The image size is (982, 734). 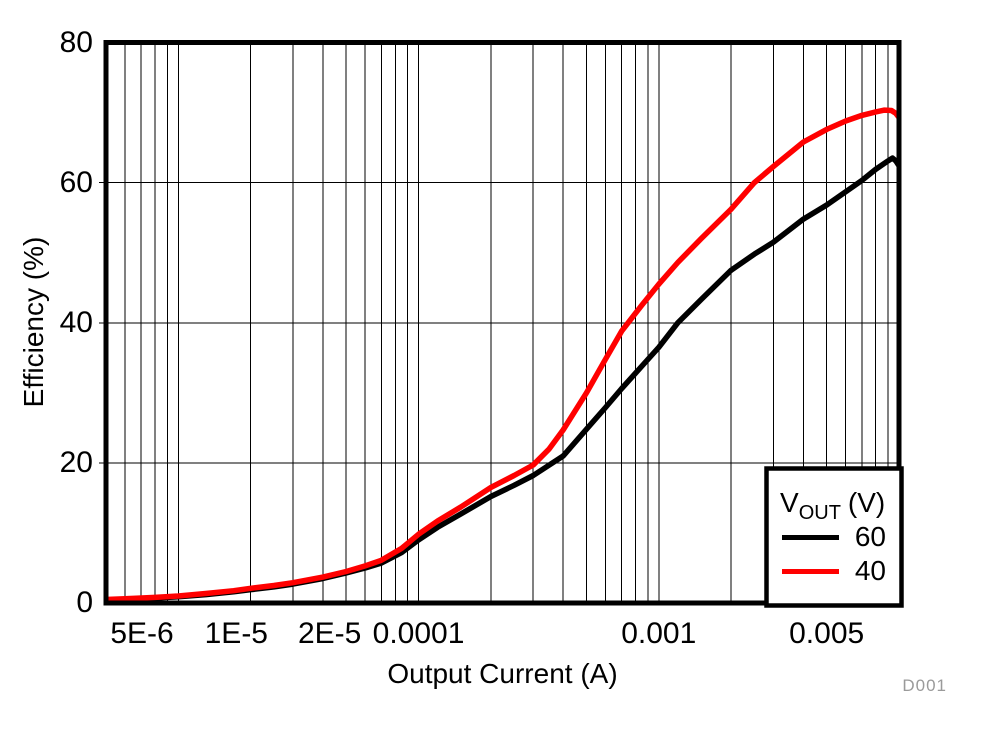 I want to click on y-tick-label: 80, so click(x=76, y=42).